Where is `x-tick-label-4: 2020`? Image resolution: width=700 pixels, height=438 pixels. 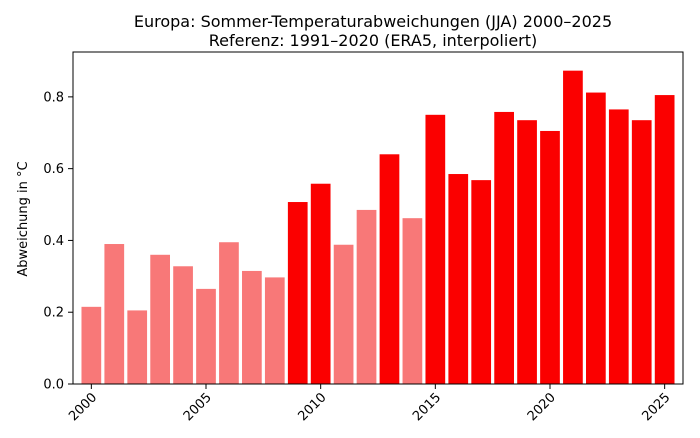 x-tick-label-4: 2020 is located at coordinates (542, 407).